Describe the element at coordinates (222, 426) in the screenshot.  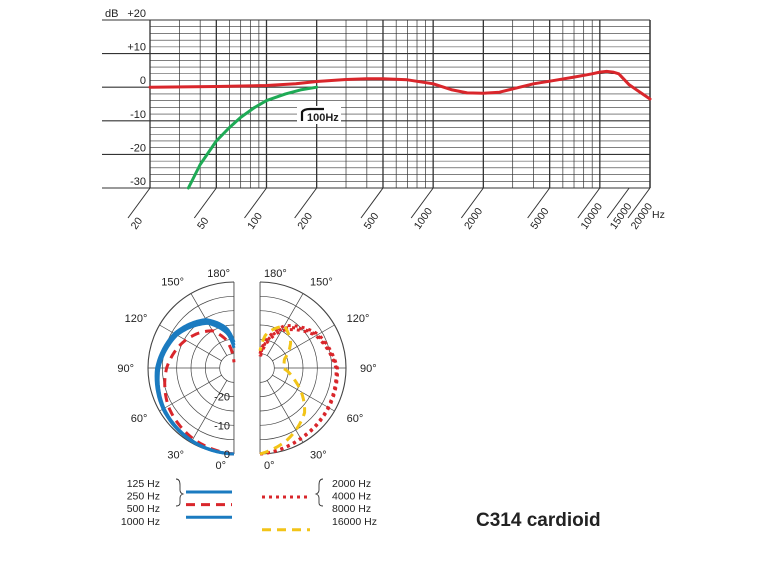
I see `radial-tick-label: -10` at that location.